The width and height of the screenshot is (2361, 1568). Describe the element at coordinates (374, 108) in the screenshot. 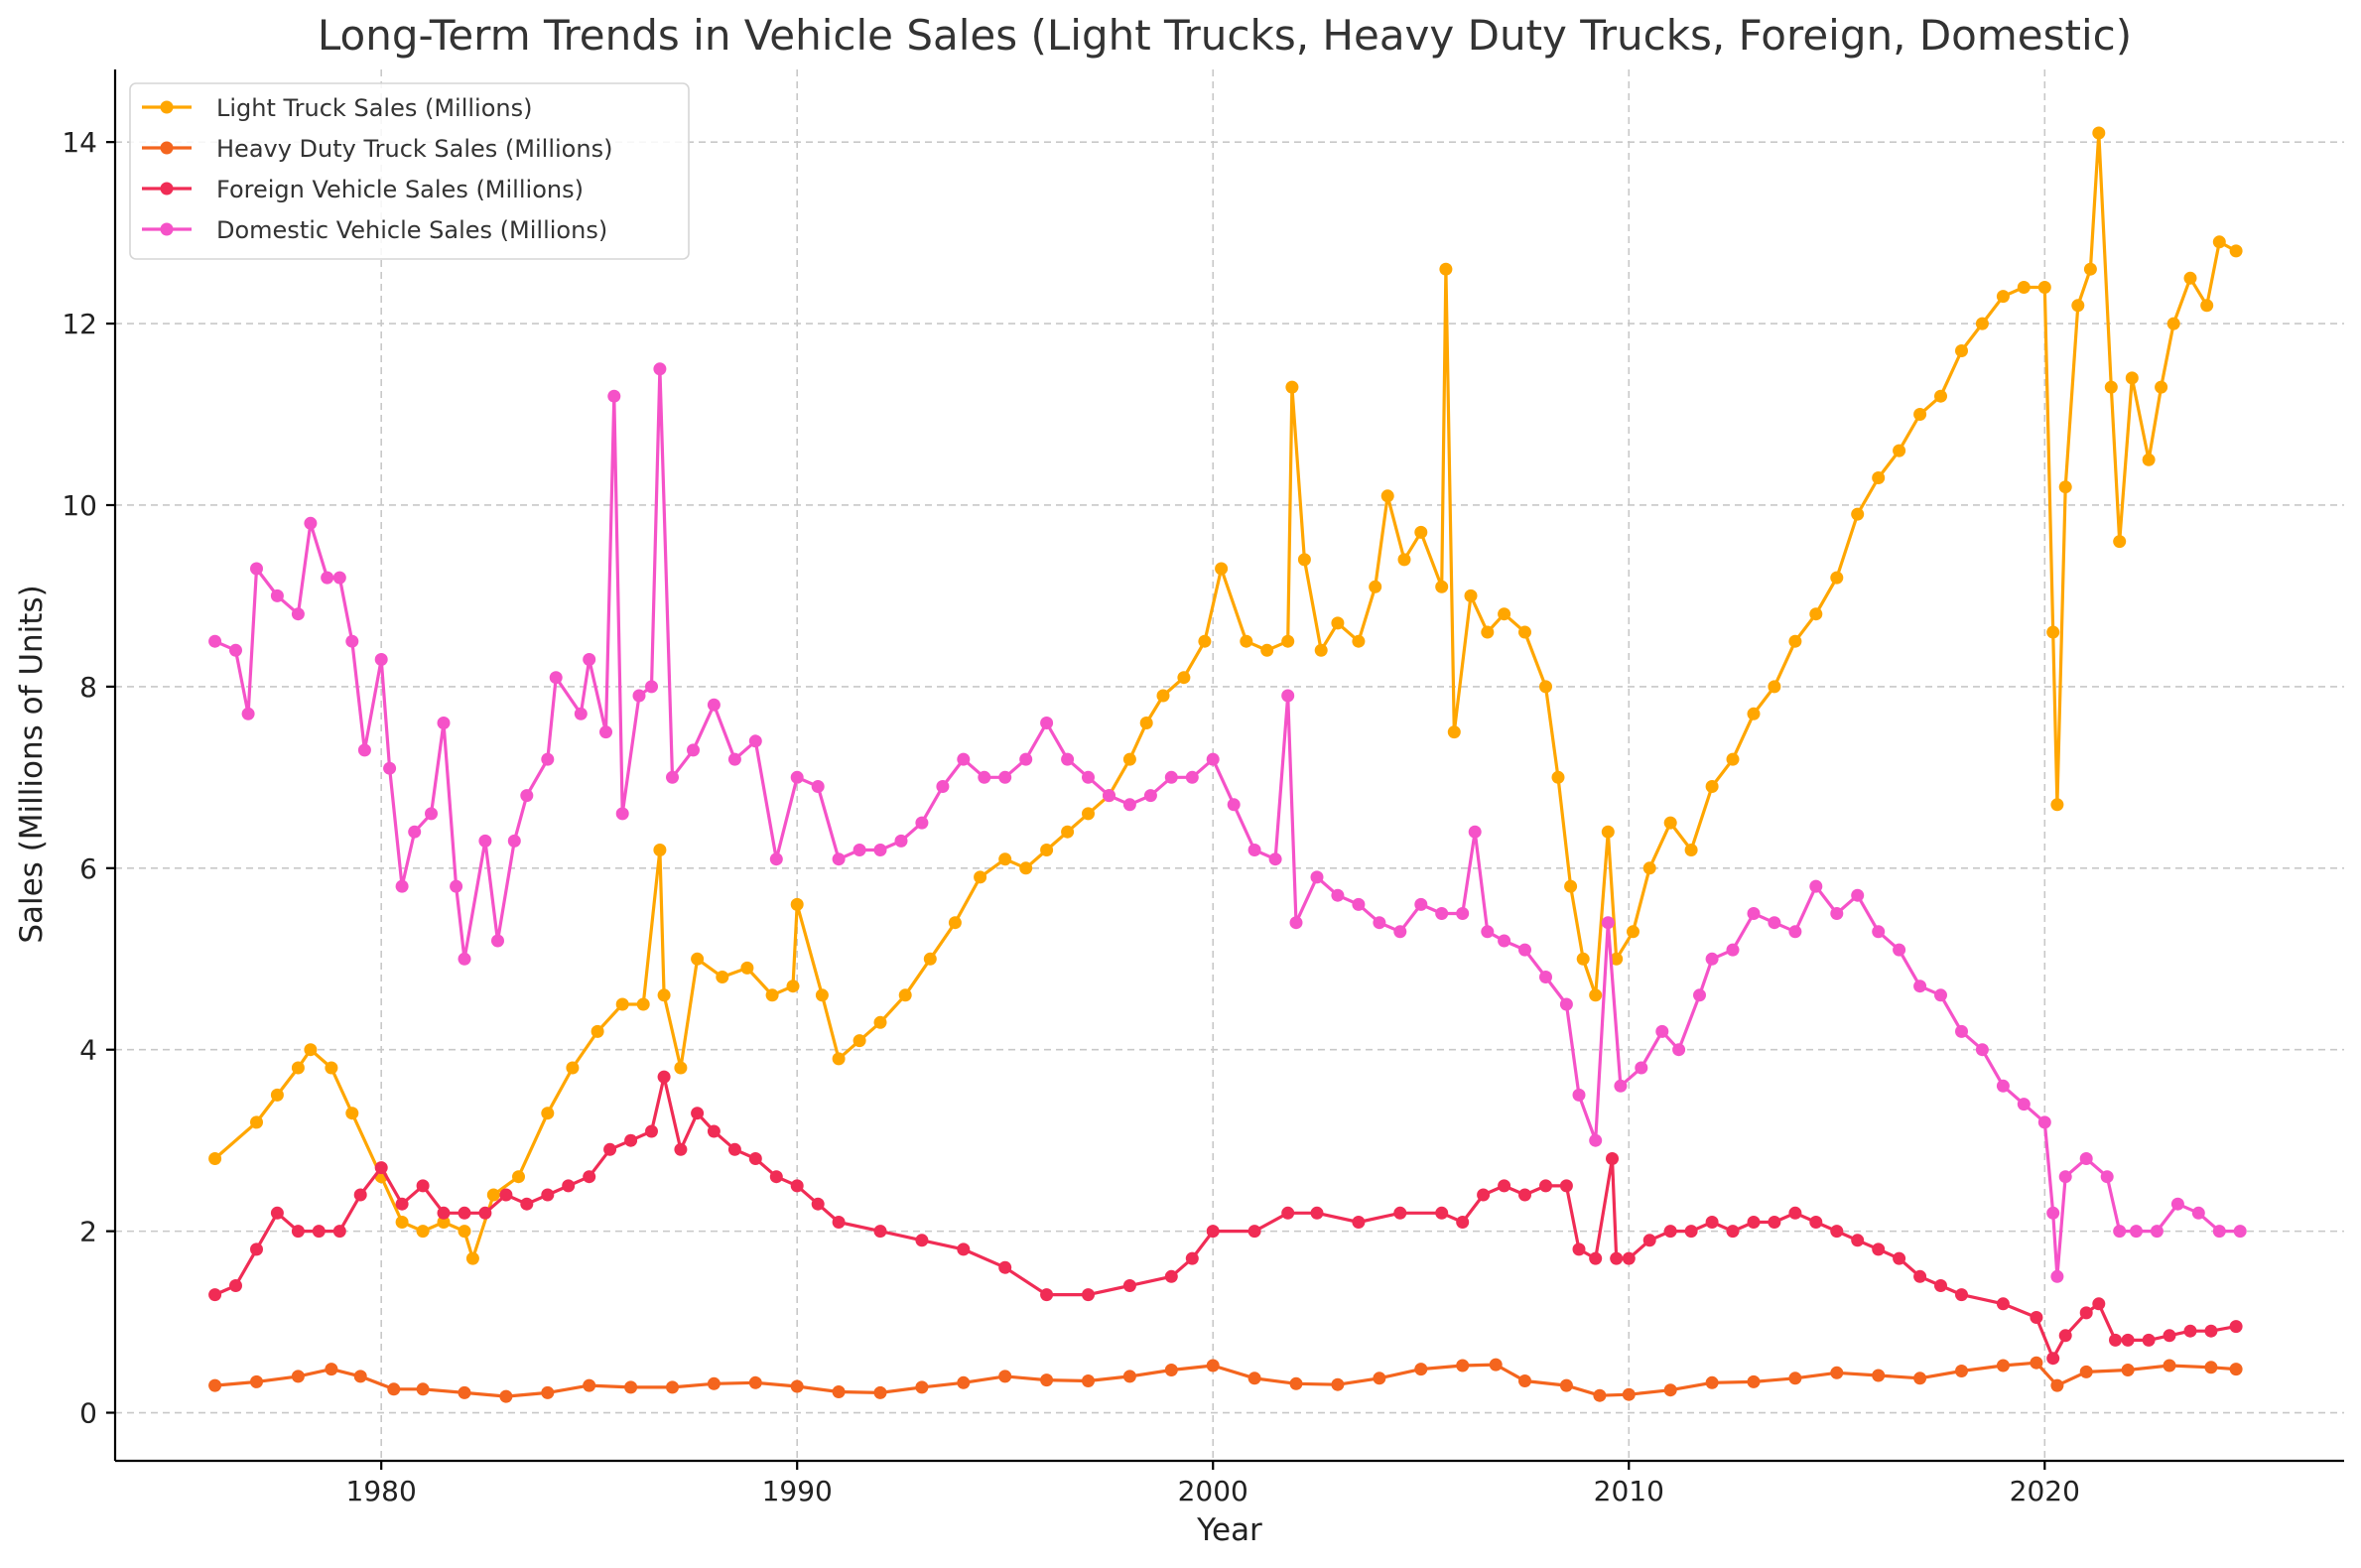

I see `legend-label-light-truck-sales: Light Truck Sales (Millions)` at that location.